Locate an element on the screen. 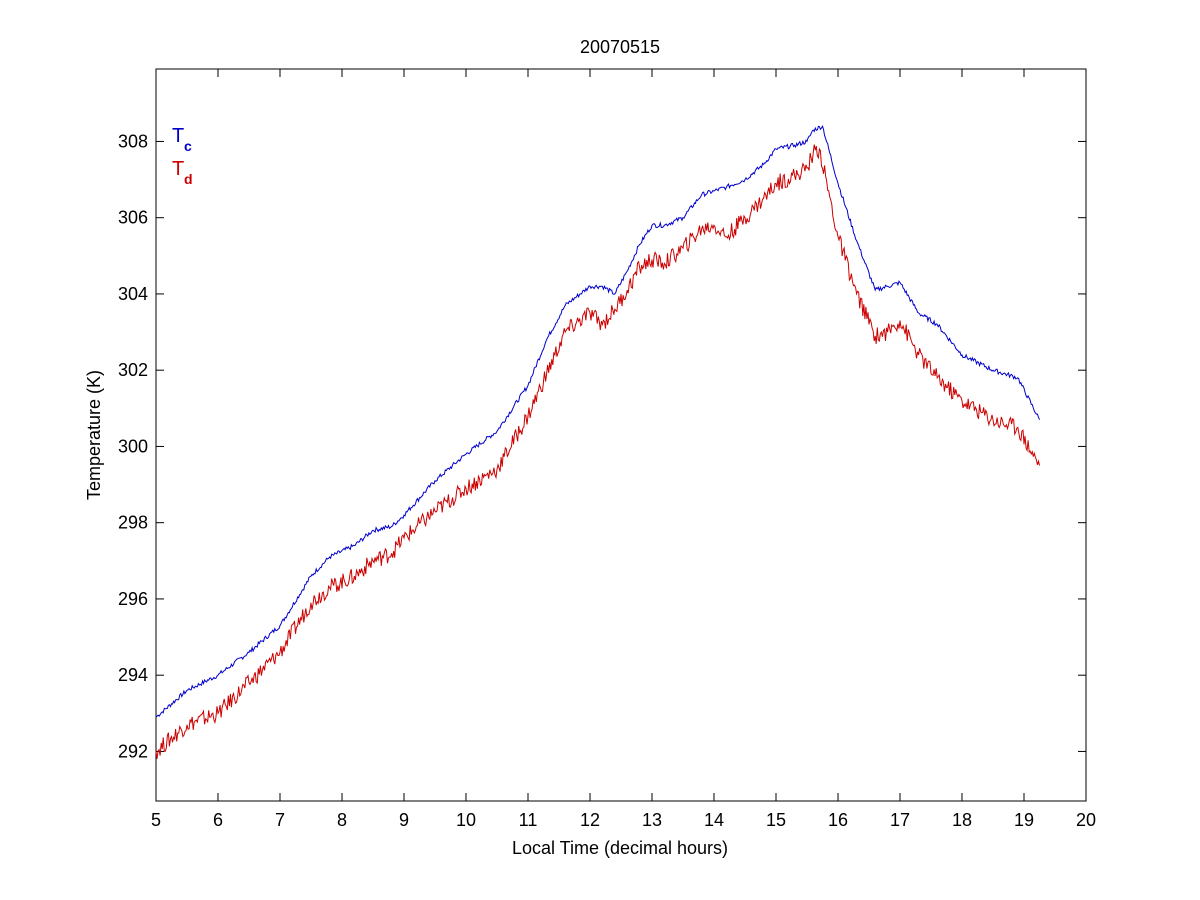  x-tick-label: 13 is located at coordinates (652, 820).